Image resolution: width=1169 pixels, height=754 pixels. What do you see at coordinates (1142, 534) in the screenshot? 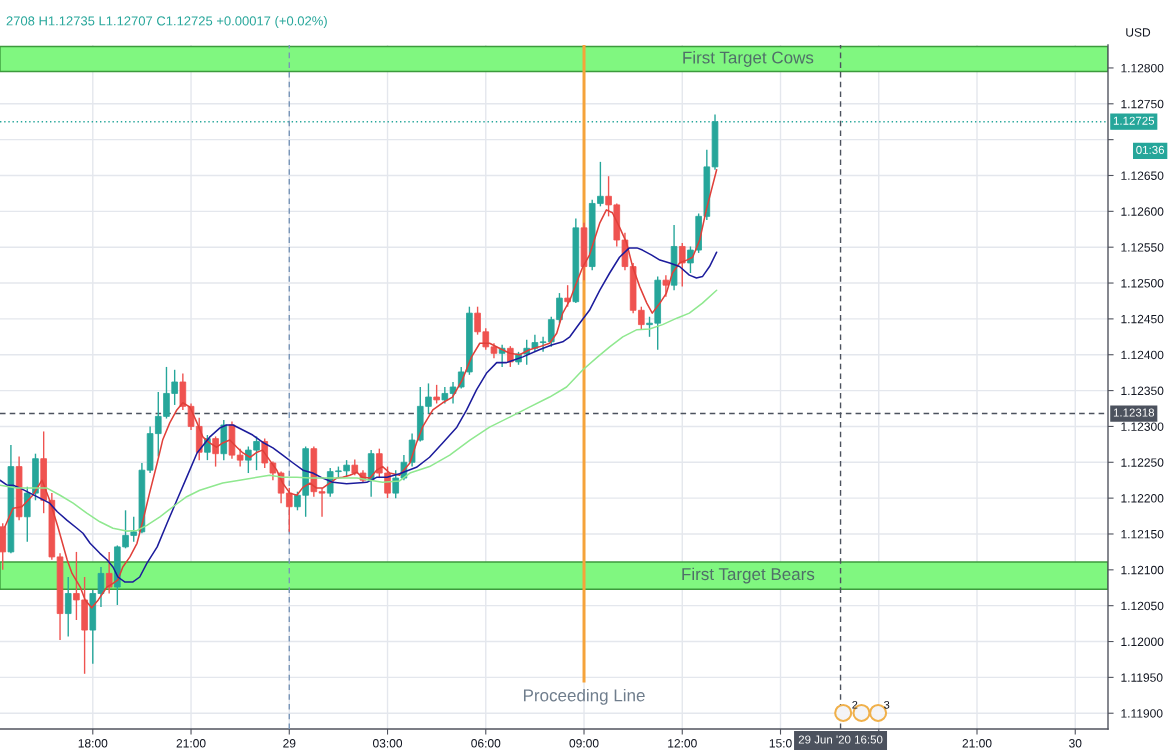
I see `y-tick-label: 1.12150` at bounding box center [1142, 534].